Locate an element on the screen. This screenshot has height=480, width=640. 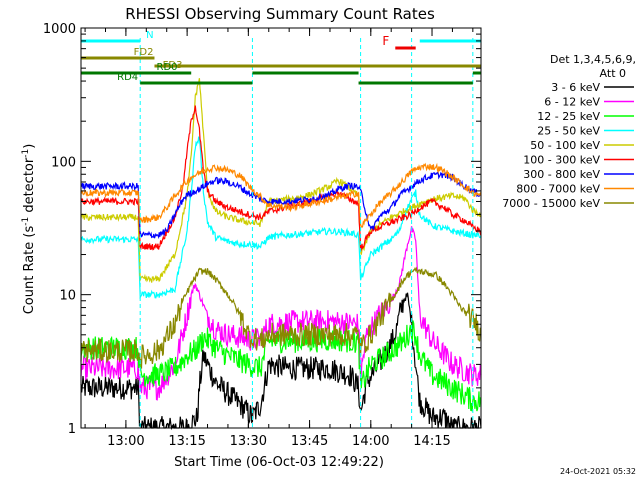
legend-label-6: 300 - 800 keV is located at coordinates (561, 174).